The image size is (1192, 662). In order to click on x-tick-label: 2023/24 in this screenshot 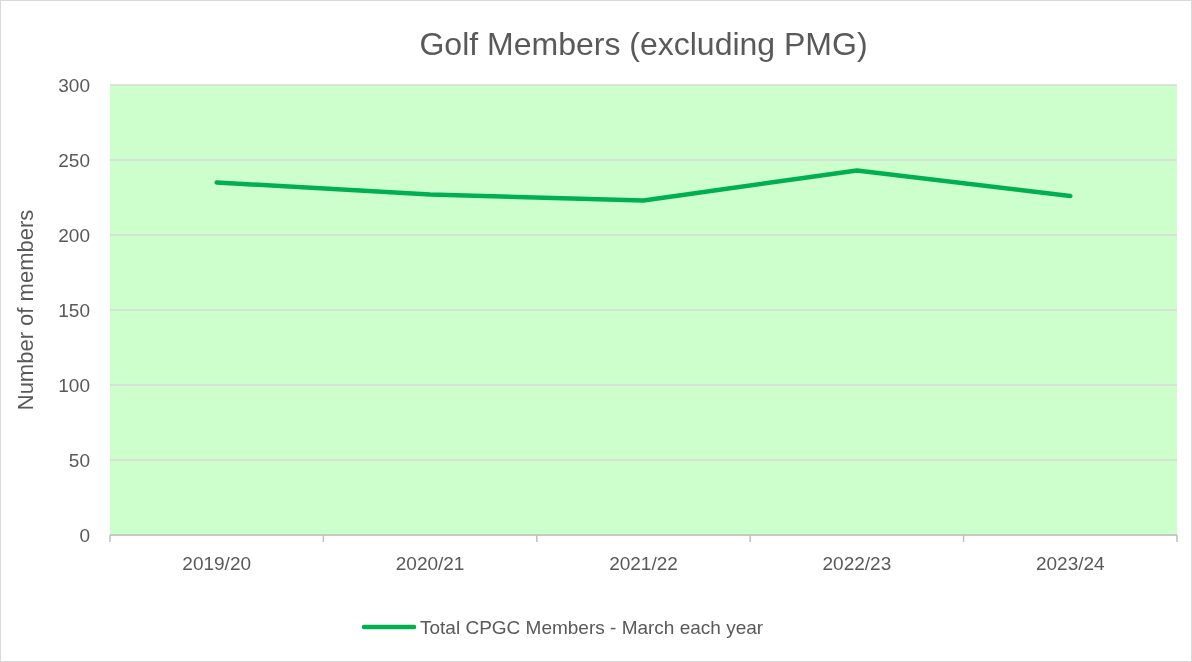, I will do `click(1070, 563)`.